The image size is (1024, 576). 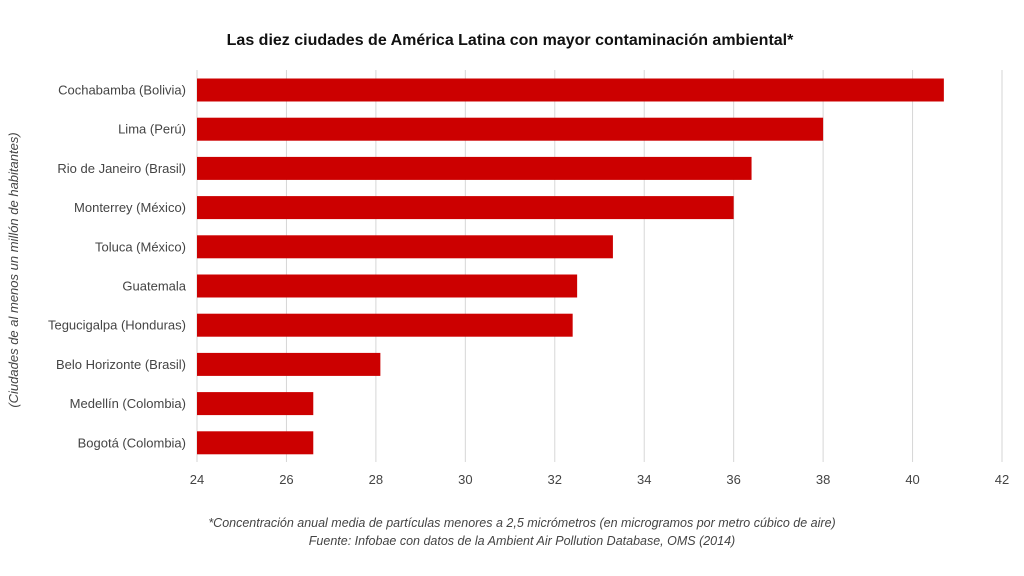 I want to click on x-tick-label: 40, so click(x=912, y=479).